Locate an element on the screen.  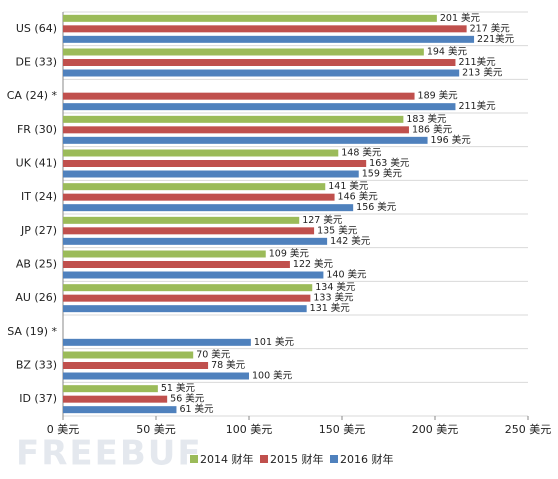
value-label: 134 美元 is located at coordinates (335, 287).